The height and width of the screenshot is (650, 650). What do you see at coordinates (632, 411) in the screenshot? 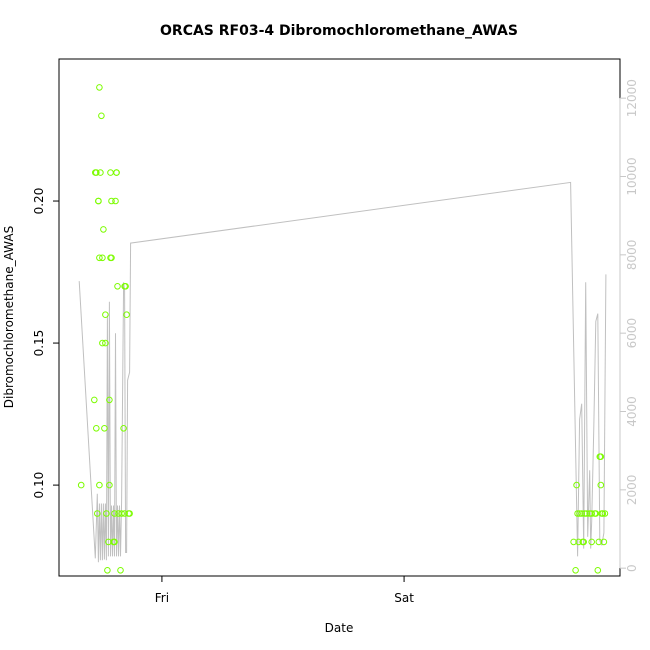
I see `y2-tick-label: 4000` at bounding box center [632, 411].